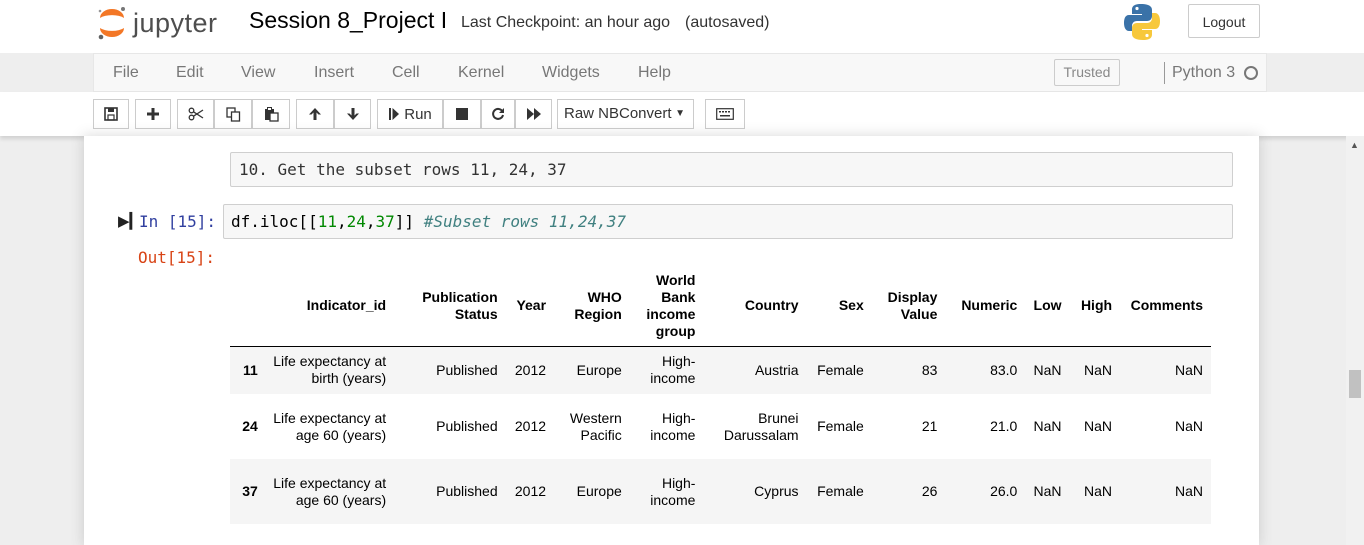 The image size is (1364, 545). Describe the element at coordinates (654, 72) in the screenshot. I see `menu-help: Help` at that location.